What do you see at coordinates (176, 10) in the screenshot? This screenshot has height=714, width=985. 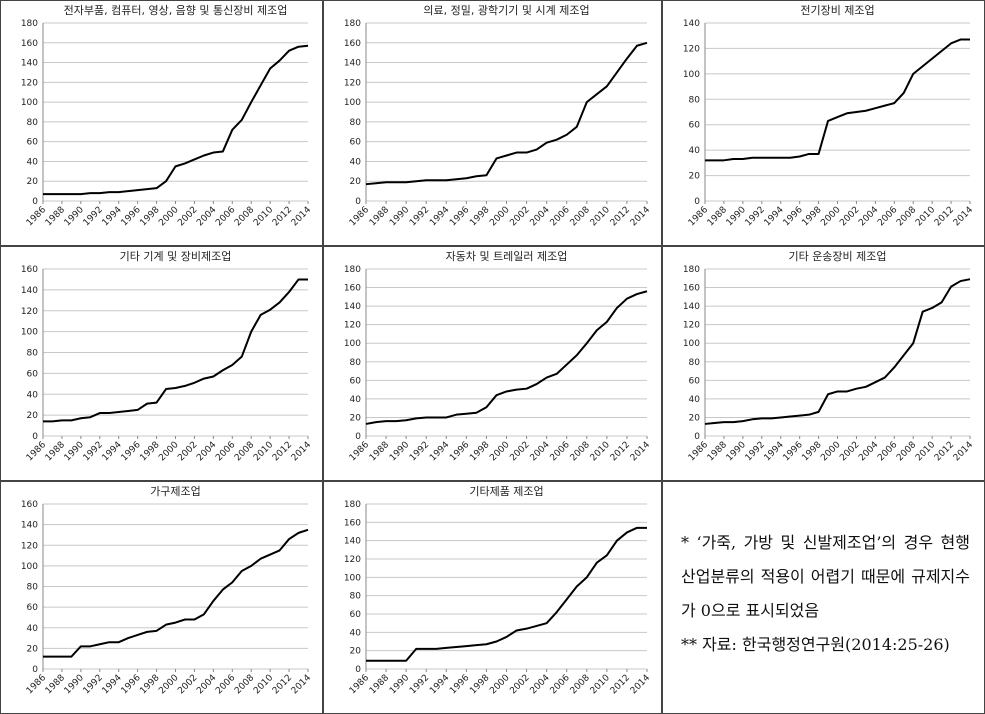 I see `chart-title: 전자부품, 컴퓨터, 영상, 음향 및 통신장비 제조업` at bounding box center [176, 10].